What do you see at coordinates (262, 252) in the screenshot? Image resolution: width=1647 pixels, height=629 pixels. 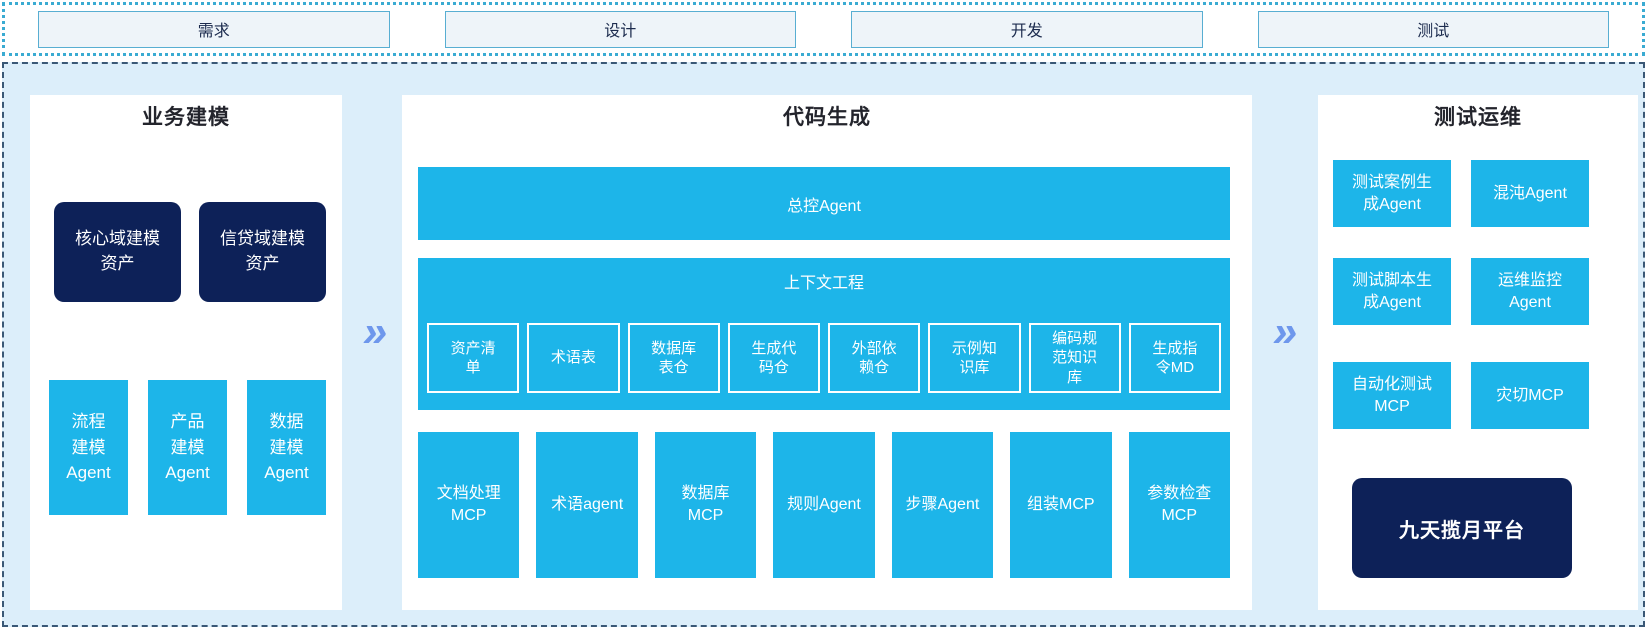 I see `asset-box-credit-domain: 信贷域建模 资产` at bounding box center [262, 252].